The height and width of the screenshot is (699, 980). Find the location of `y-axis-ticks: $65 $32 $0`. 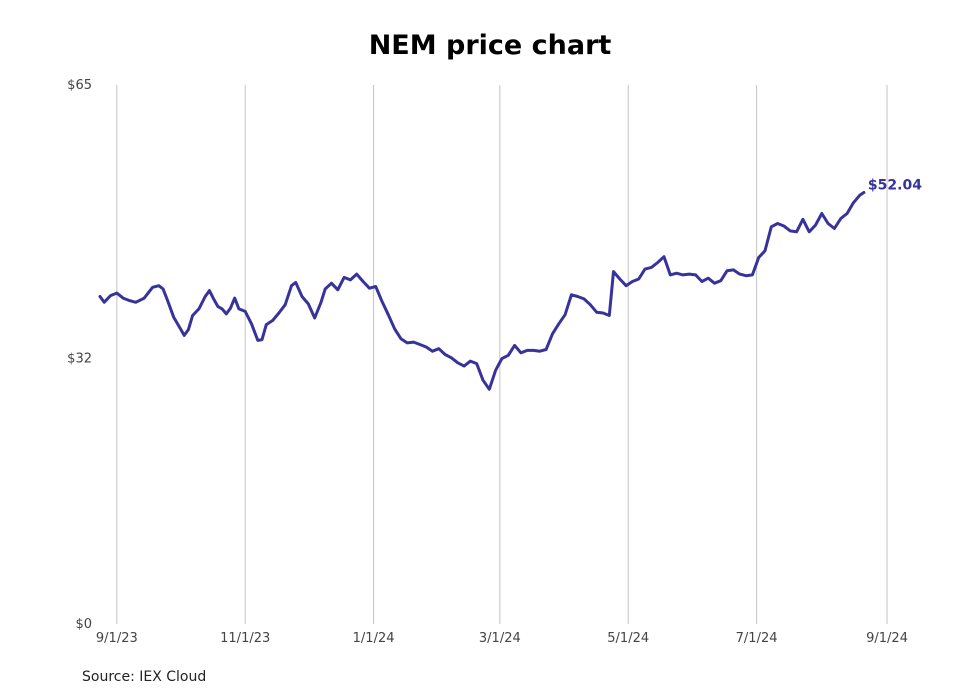

y-axis-ticks: $65 $32 $0 is located at coordinates (79, 355).